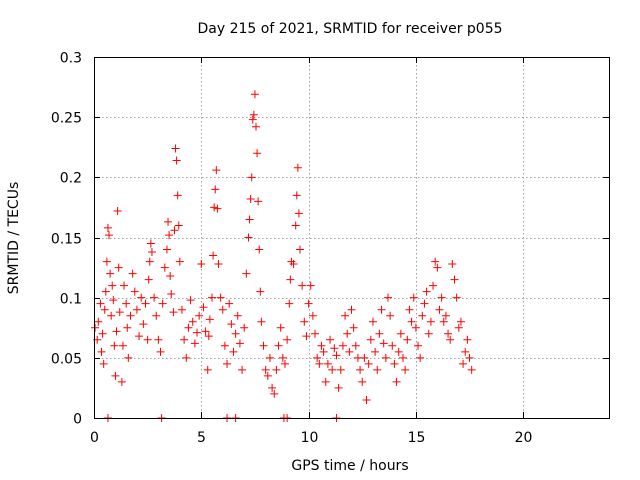 Image resolution: width=640 pixels, height=480 pixels. What do you see at coordinates (94, 438) in the screenshot?
I see `x-tick-label: 0` at bounding box center [94, 438].